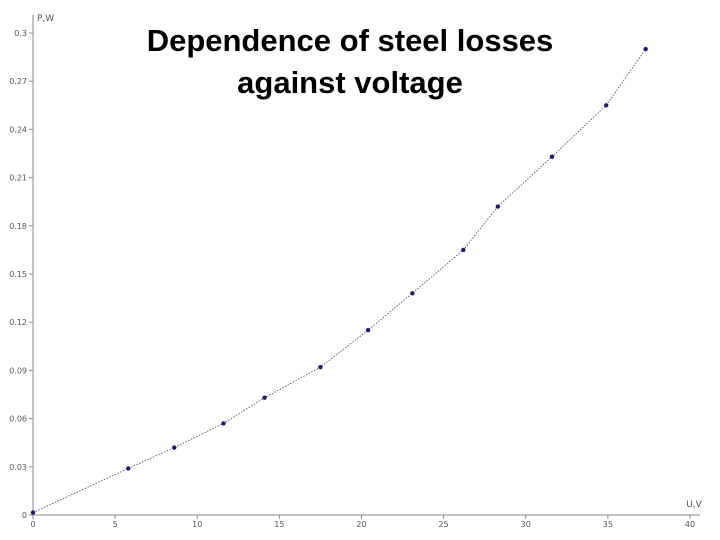 This screenshot has height=540, width=720. I want to click on x-tick-label: 25, so click(444, 524).